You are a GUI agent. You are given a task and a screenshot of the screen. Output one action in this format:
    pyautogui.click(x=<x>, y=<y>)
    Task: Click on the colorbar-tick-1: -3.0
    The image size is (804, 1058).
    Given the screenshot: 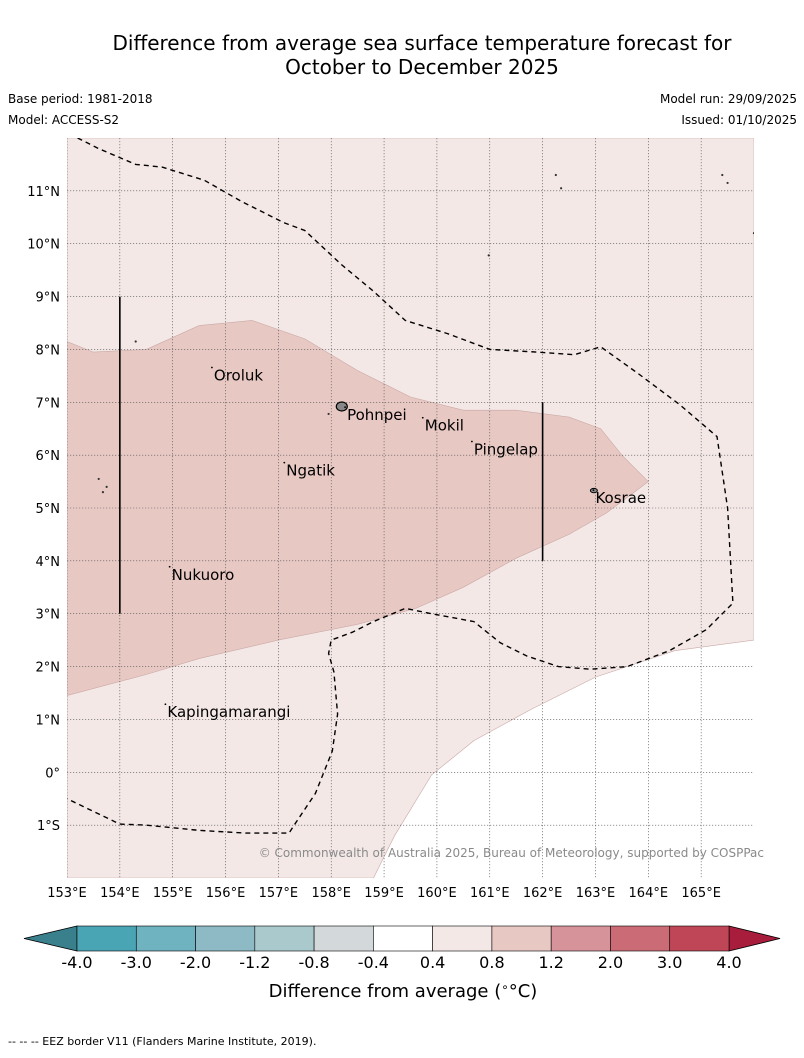 What is the action you would take?
    pyautogui.click(x=136, y=962)
    